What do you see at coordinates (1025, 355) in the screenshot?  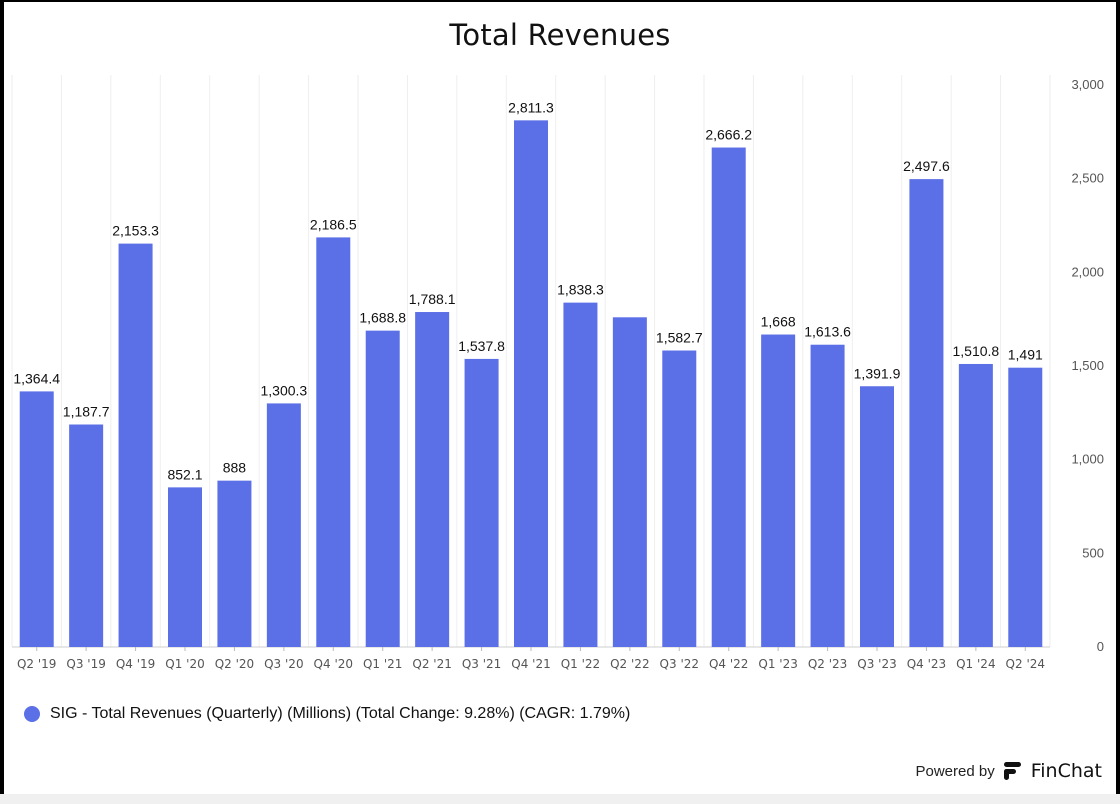 I see `data-label: 1,491` at bounding box center [1025, 355].